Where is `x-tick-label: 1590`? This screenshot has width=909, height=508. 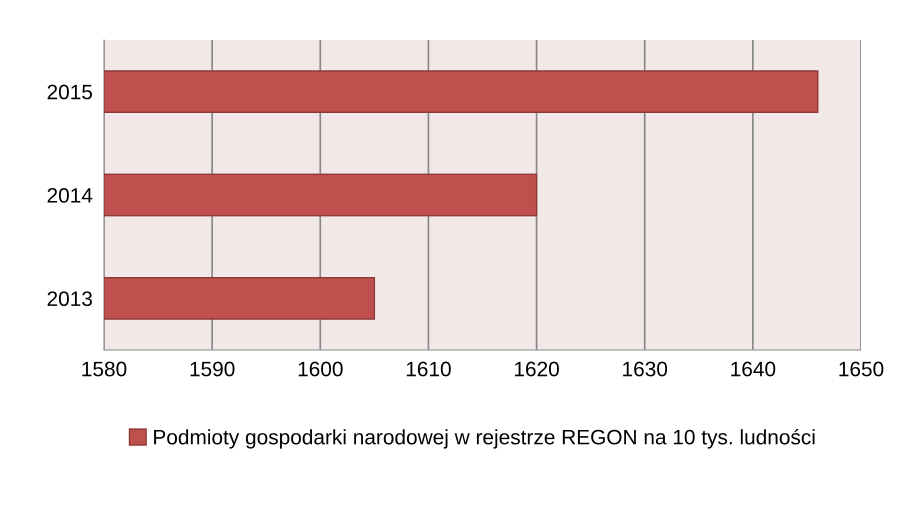
x-tick-label: 1590 is located at coordinates (212, 369).